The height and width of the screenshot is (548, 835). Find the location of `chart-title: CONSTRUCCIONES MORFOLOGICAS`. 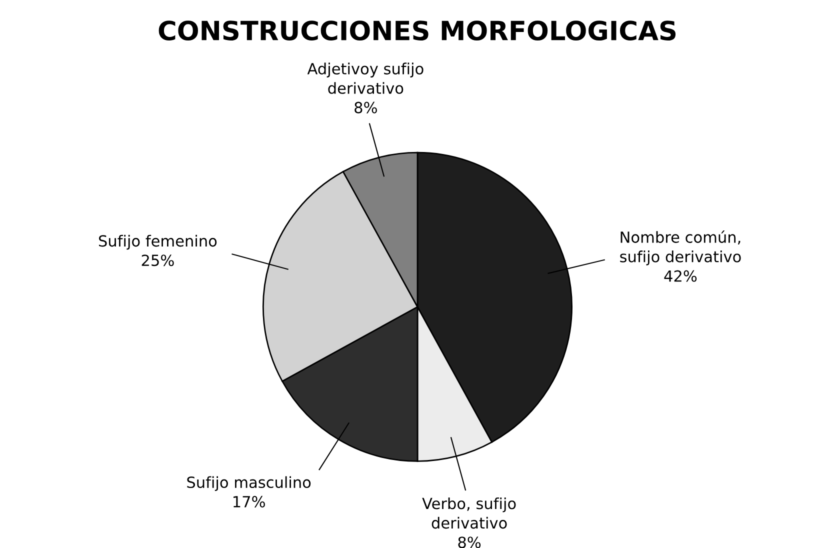

chart-title: CONSTRUCCIONES MORFOLOGICAS is located at coordinates (417, 30).